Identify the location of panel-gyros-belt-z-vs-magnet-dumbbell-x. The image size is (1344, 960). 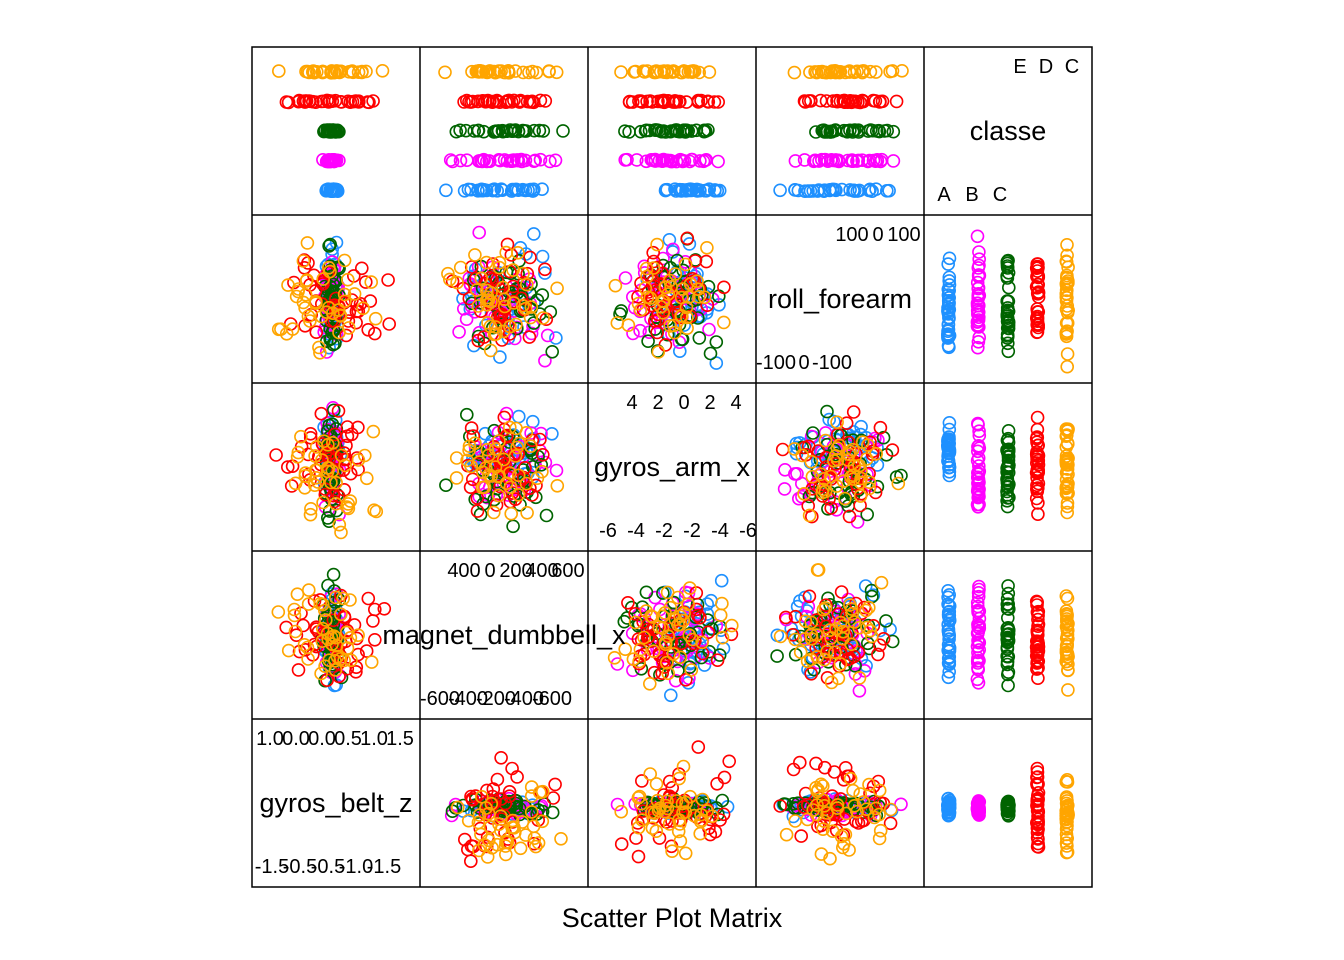
(506, 809).